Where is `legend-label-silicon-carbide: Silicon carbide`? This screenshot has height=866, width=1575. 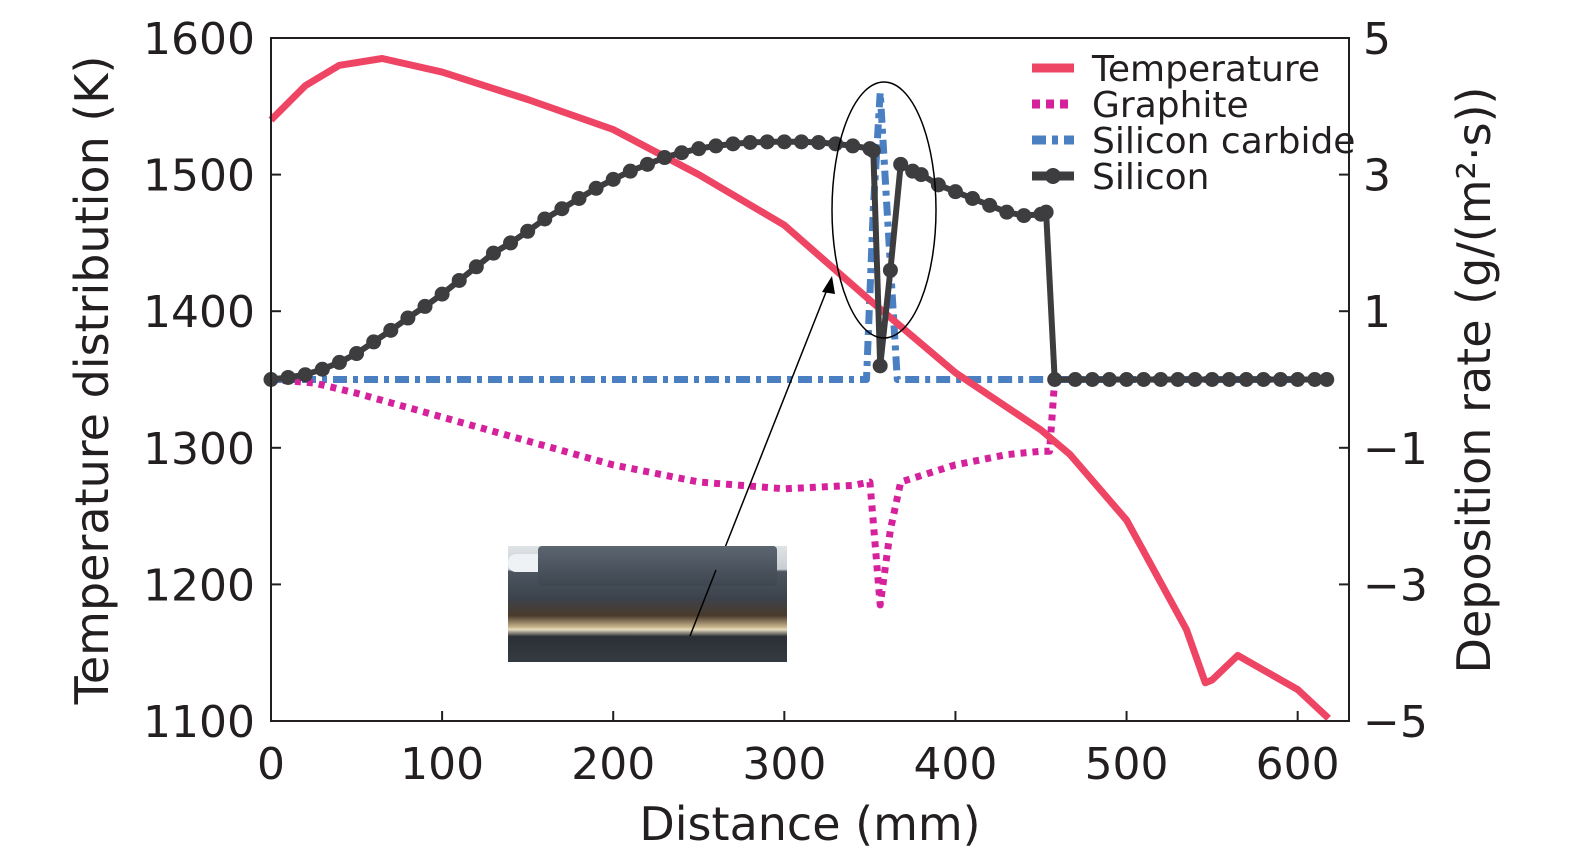
legend-label-silicon-carbide: Silicon carbide is located at coordinates (1223, 141).